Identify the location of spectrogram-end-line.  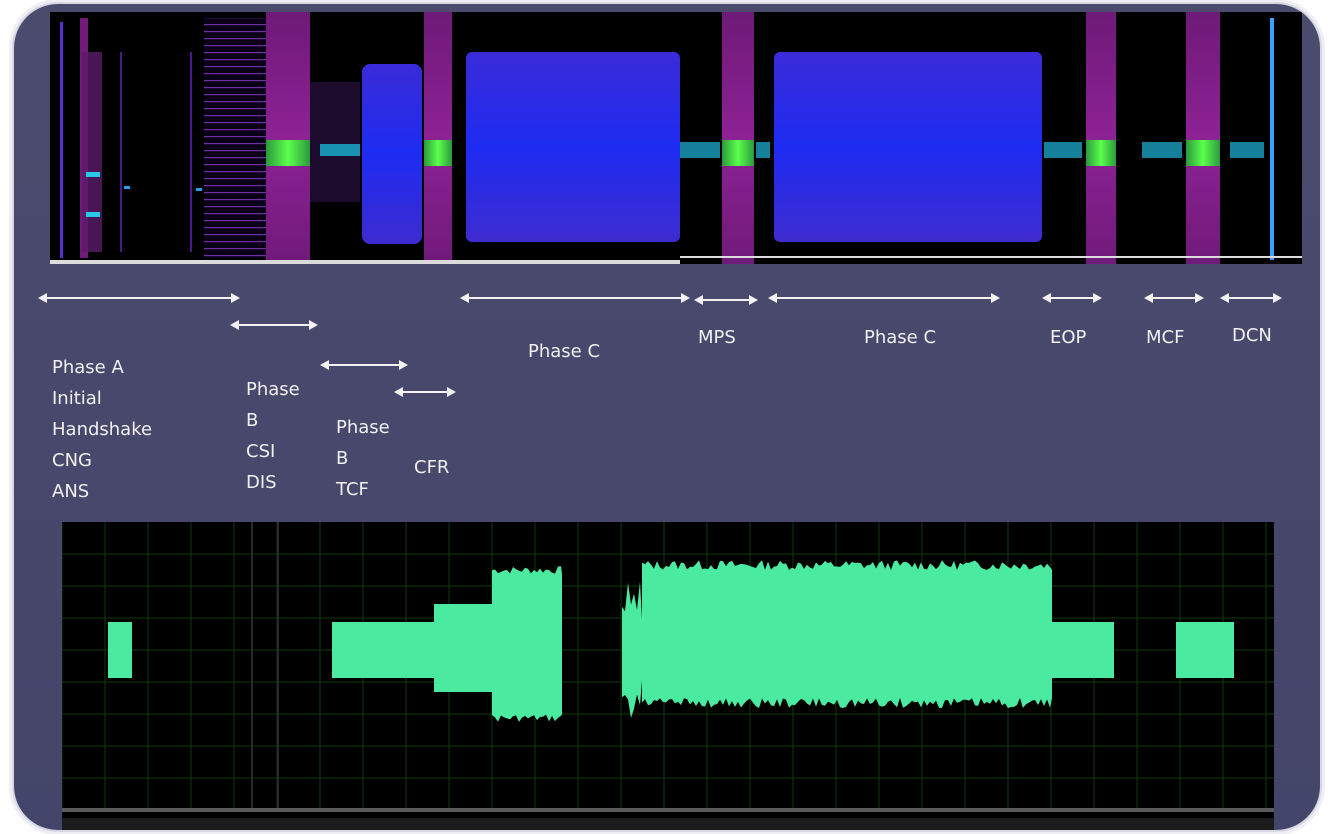
(1272, 139).